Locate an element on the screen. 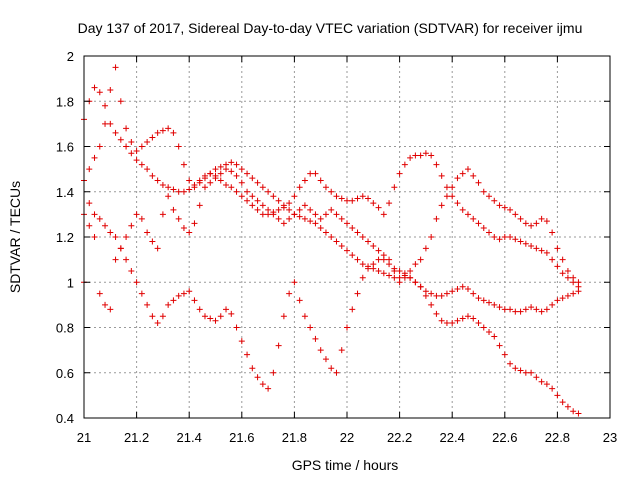  x-tick-label: 22.4 is located at coordinates (452, 437).